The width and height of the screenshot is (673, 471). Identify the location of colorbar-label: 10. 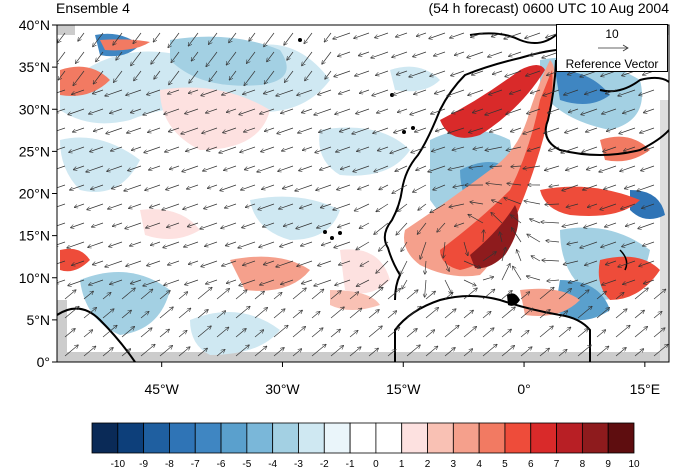
(634, 464).